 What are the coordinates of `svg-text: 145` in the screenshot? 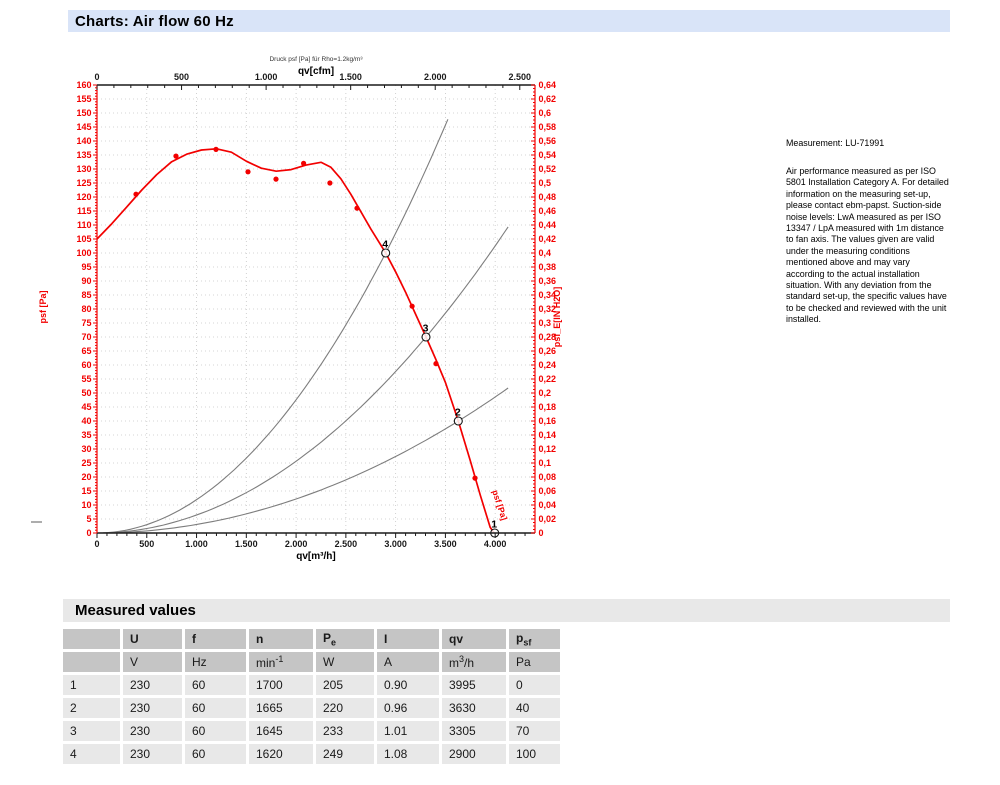 It's located at (83, 127).